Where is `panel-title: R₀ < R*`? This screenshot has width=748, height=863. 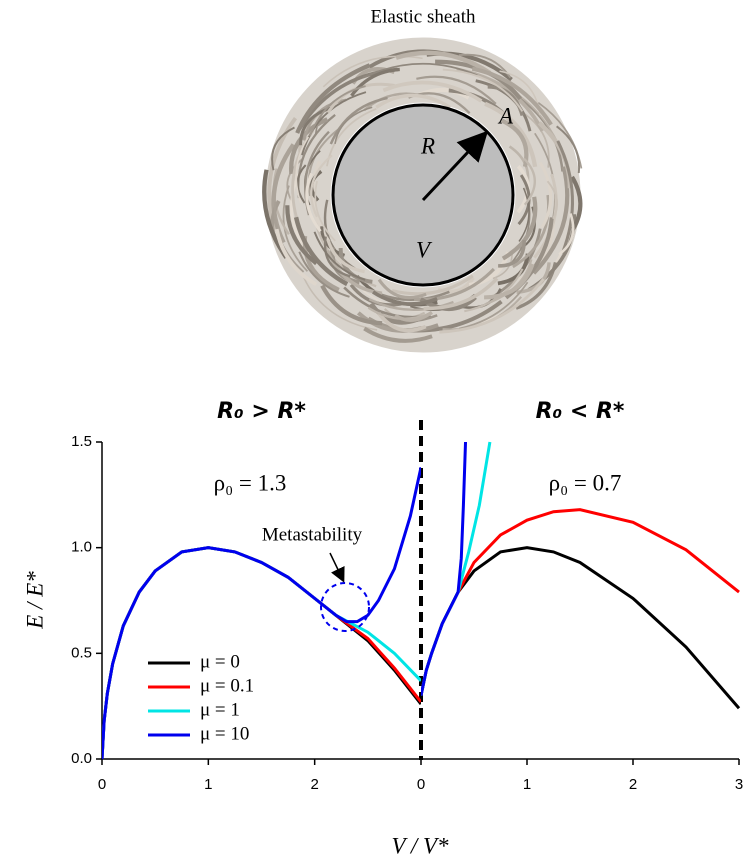
panel-title: R₀ < R* is located at coordinates (580, 411).